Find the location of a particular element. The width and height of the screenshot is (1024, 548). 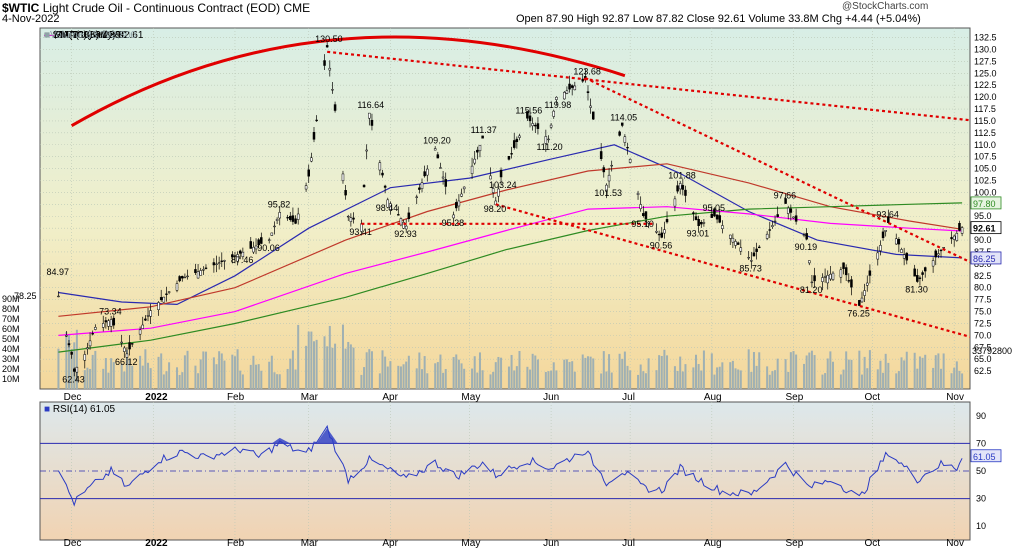

rsi-line is located at coordinates (510, 465).